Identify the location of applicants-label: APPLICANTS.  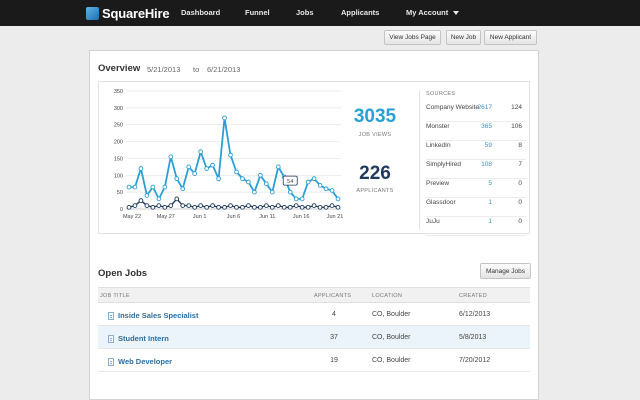
(375, 191).